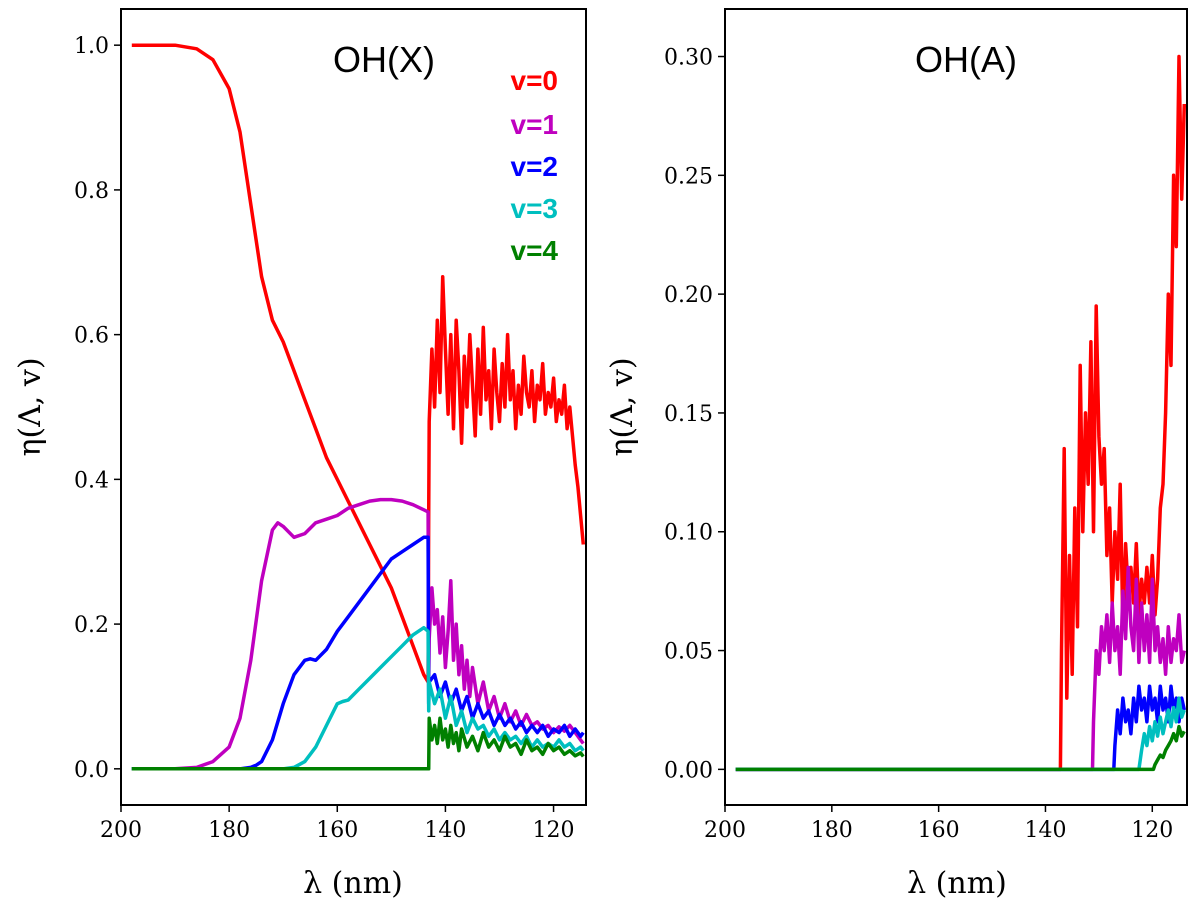  I want to click on series-line-oh-x-v2, so click(358, 653).